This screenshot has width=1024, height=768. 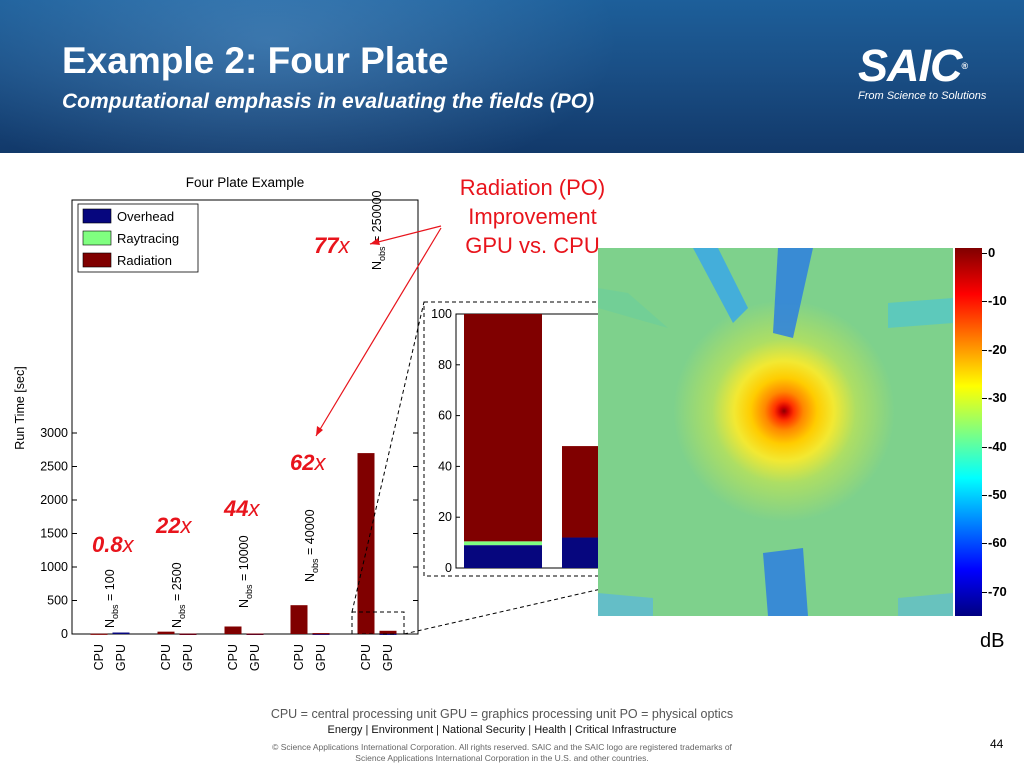 What do you see at coordinates (20, 407) in the screenshot?
I see `y-axis-label: Run Time [sec]` at bounding box center [20, 407].